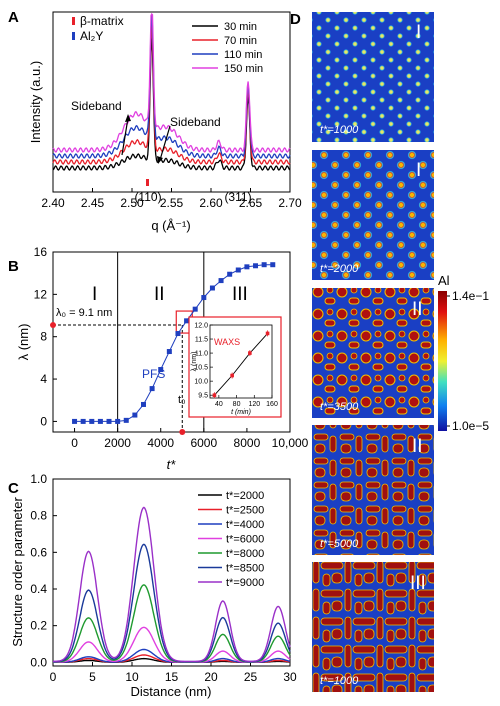  What do you see at coordinates (240, 41) in the screenshot?
I see `a-legend-label: 70 min` at bounding box center [240, 41].